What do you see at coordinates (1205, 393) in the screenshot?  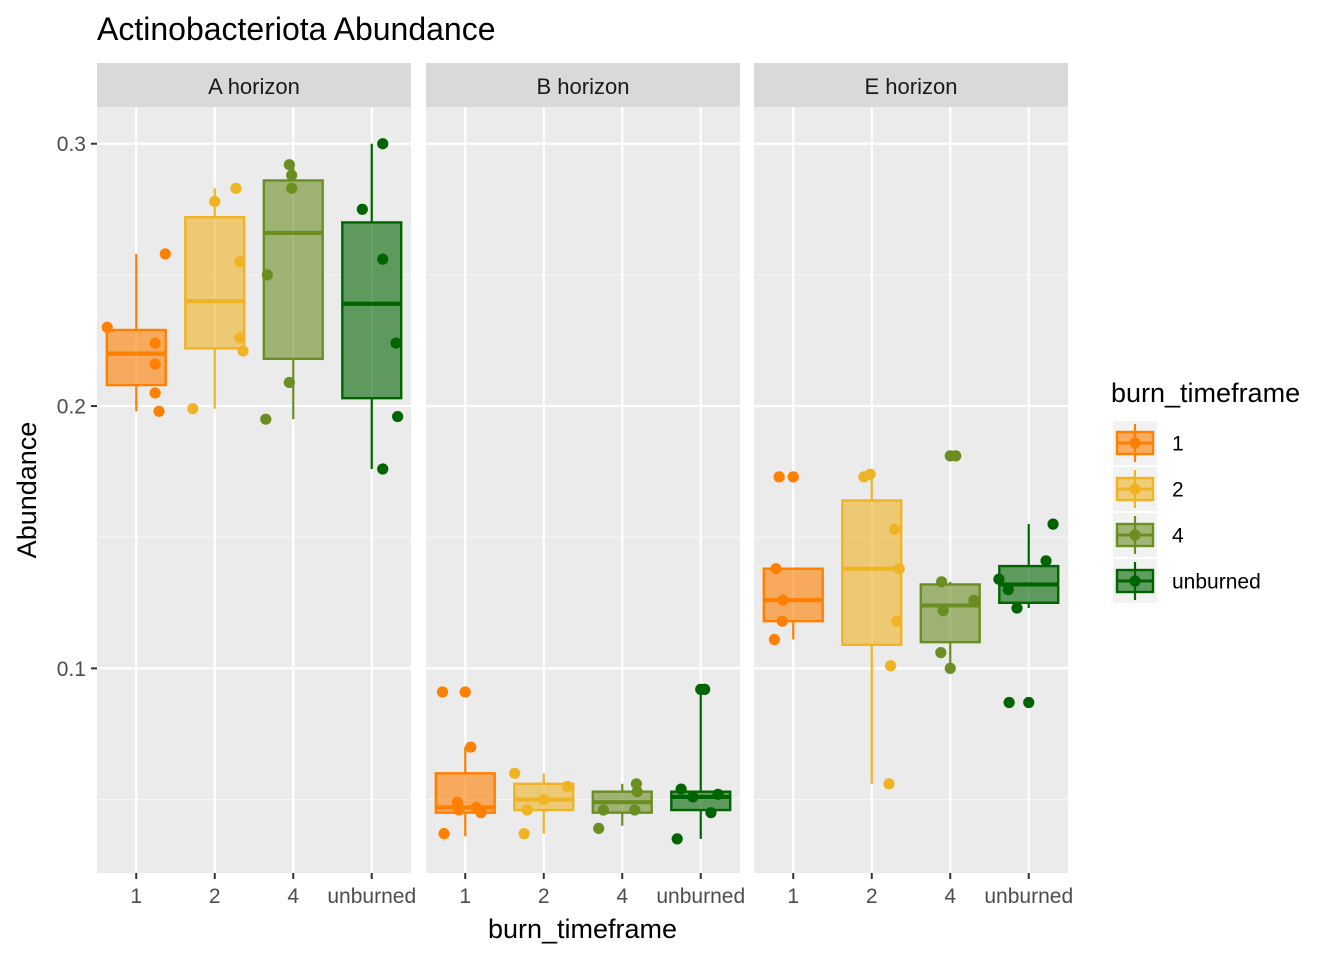 I see `legend-title: burn_timeframe` at bounding box center [1205, 393].